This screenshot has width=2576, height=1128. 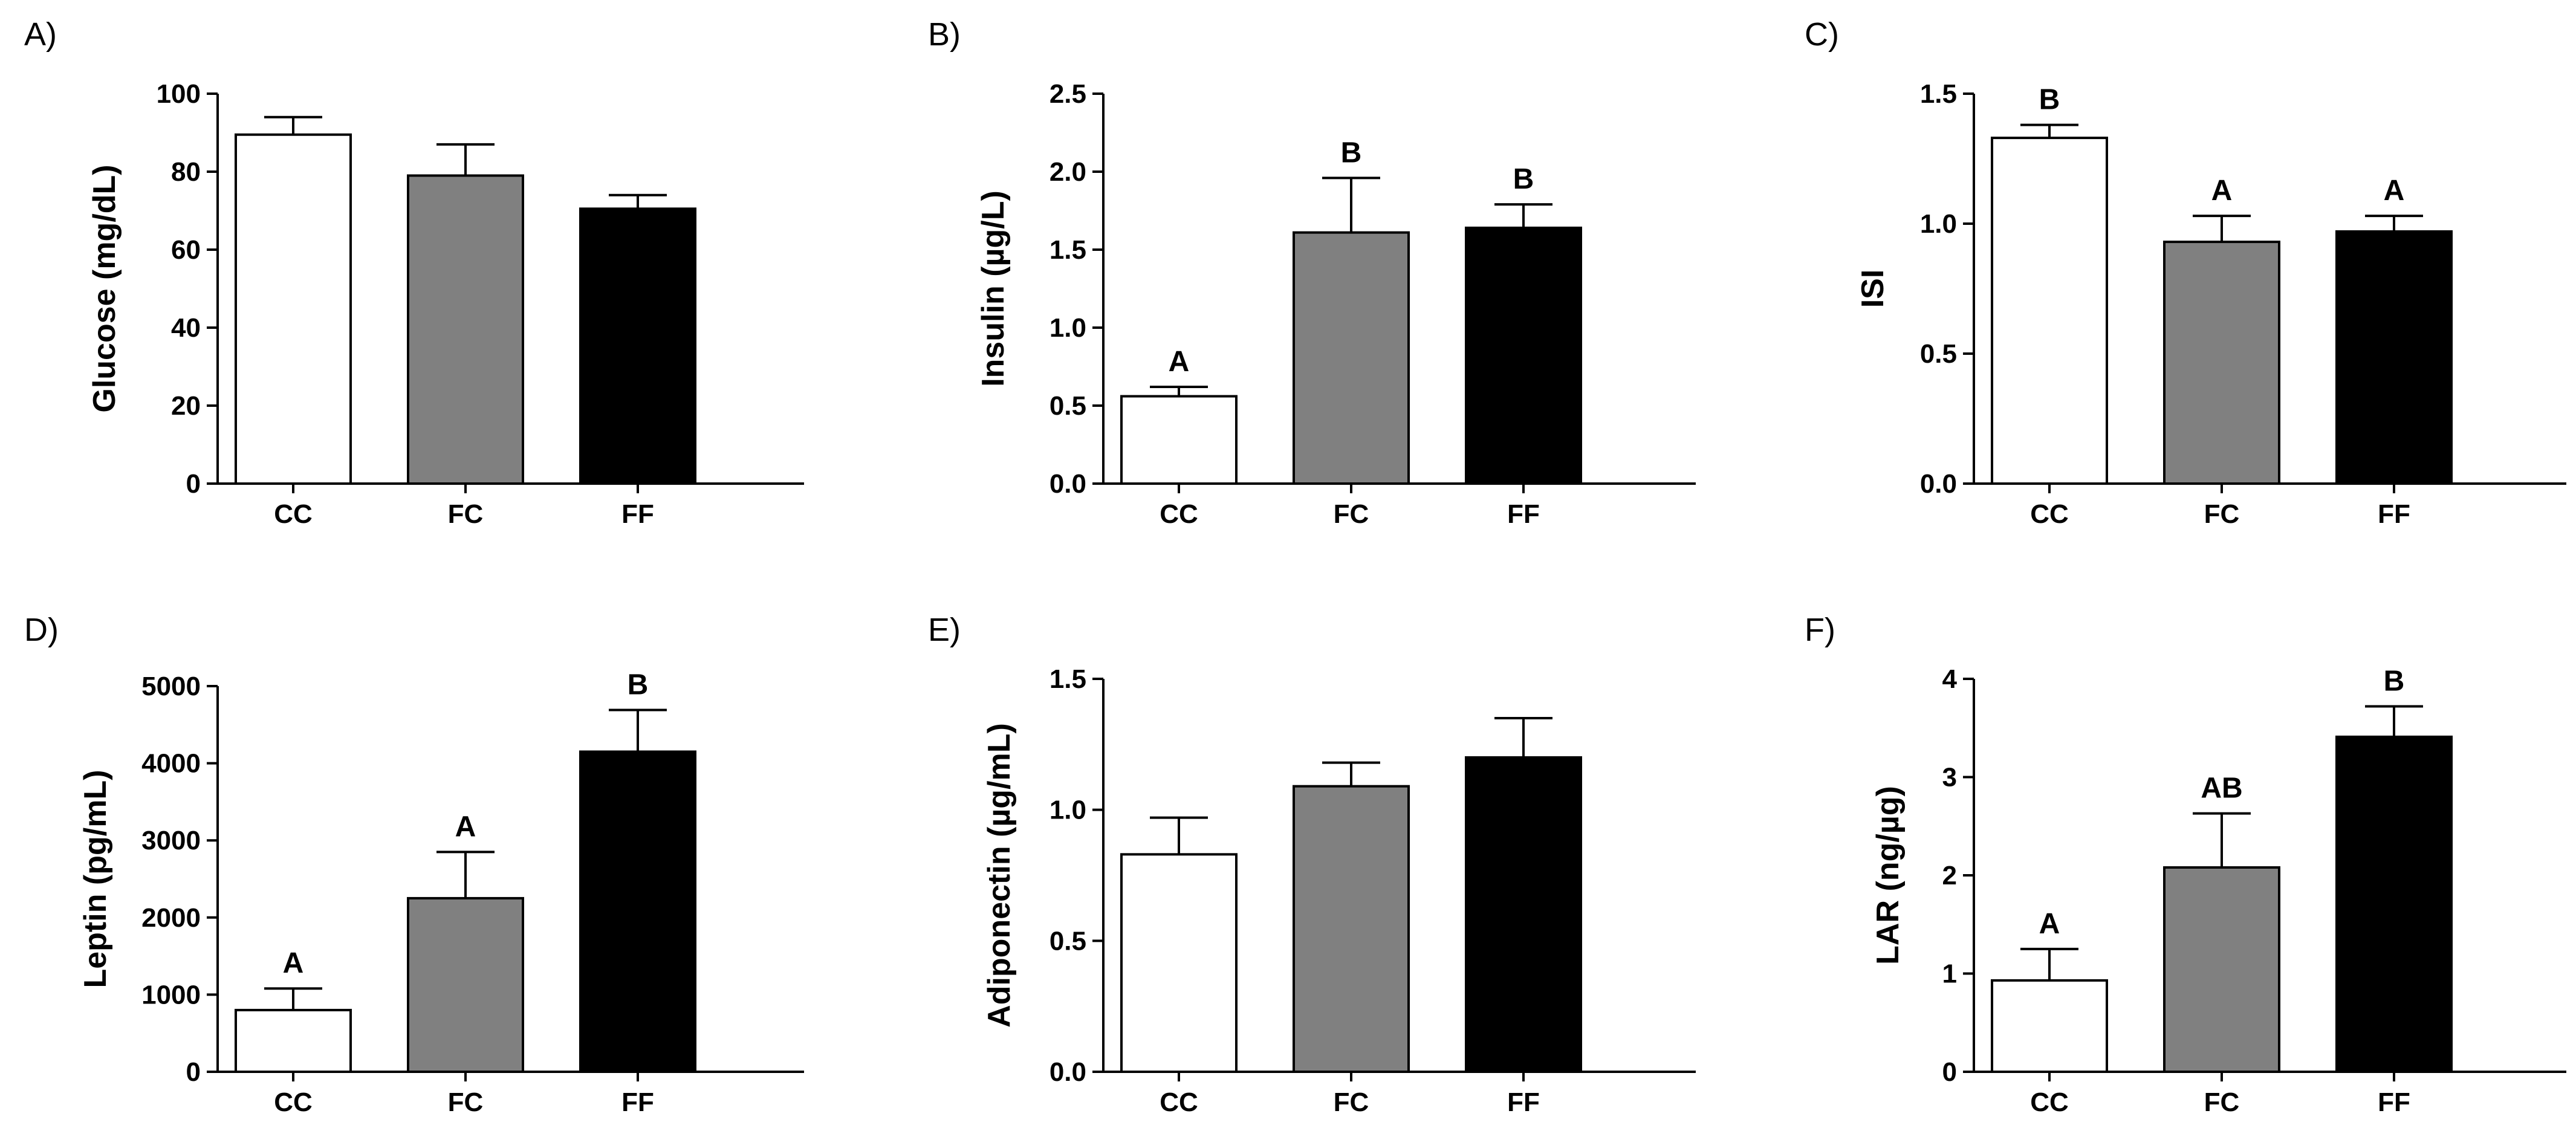 I want to click on y-tick-label: 20, so click(x=186, y=406).